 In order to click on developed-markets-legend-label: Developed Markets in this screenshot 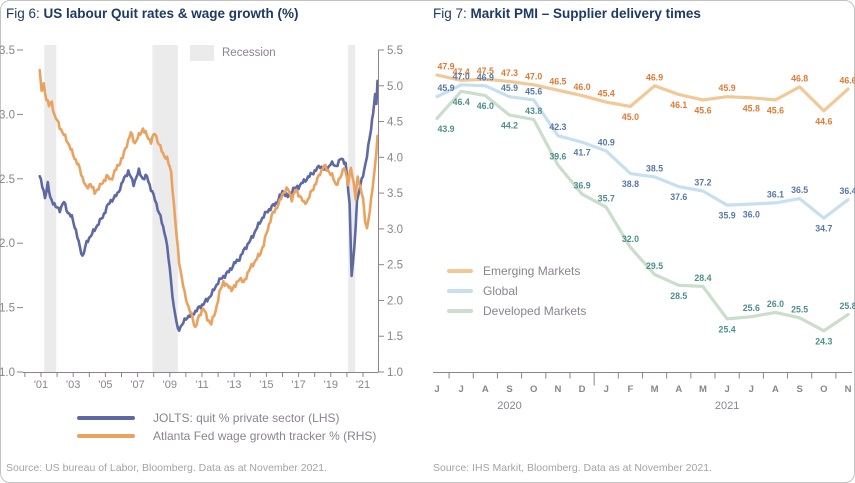, I will do `click(535, 311)`.